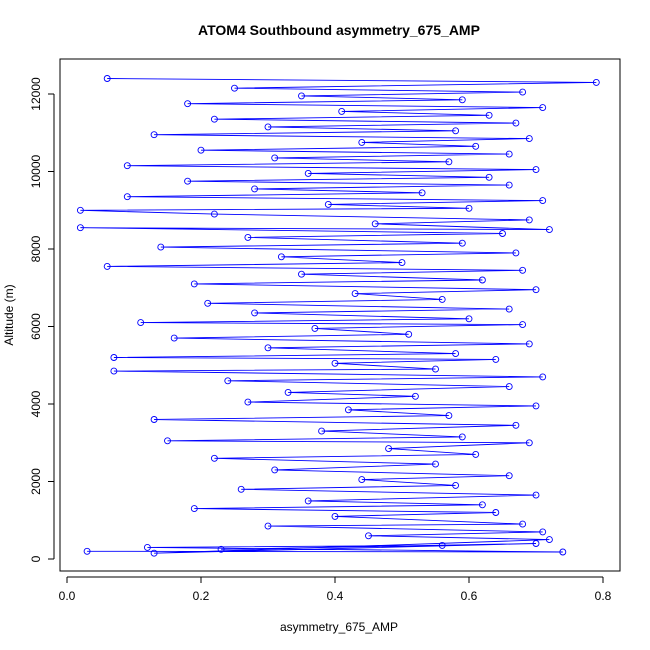 This screenshot has width=650, height=650. I want to click on y-tick-label: 0, so click(36, 558).